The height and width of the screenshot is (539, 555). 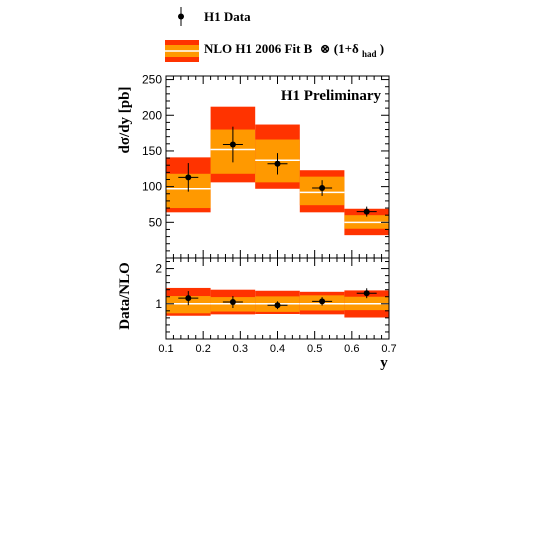 I want to click on x-tick-label: 0.3, so click(x=240, y=349).